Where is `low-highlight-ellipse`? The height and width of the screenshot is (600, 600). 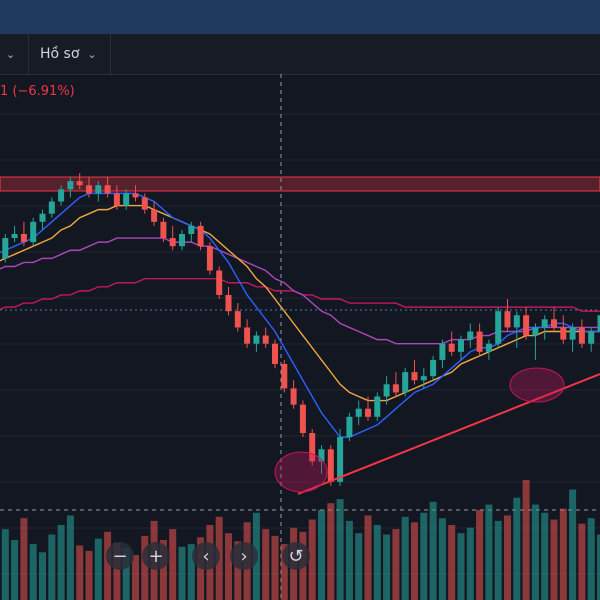 low-highlight-ellipse is located at coordinates (537, 385).